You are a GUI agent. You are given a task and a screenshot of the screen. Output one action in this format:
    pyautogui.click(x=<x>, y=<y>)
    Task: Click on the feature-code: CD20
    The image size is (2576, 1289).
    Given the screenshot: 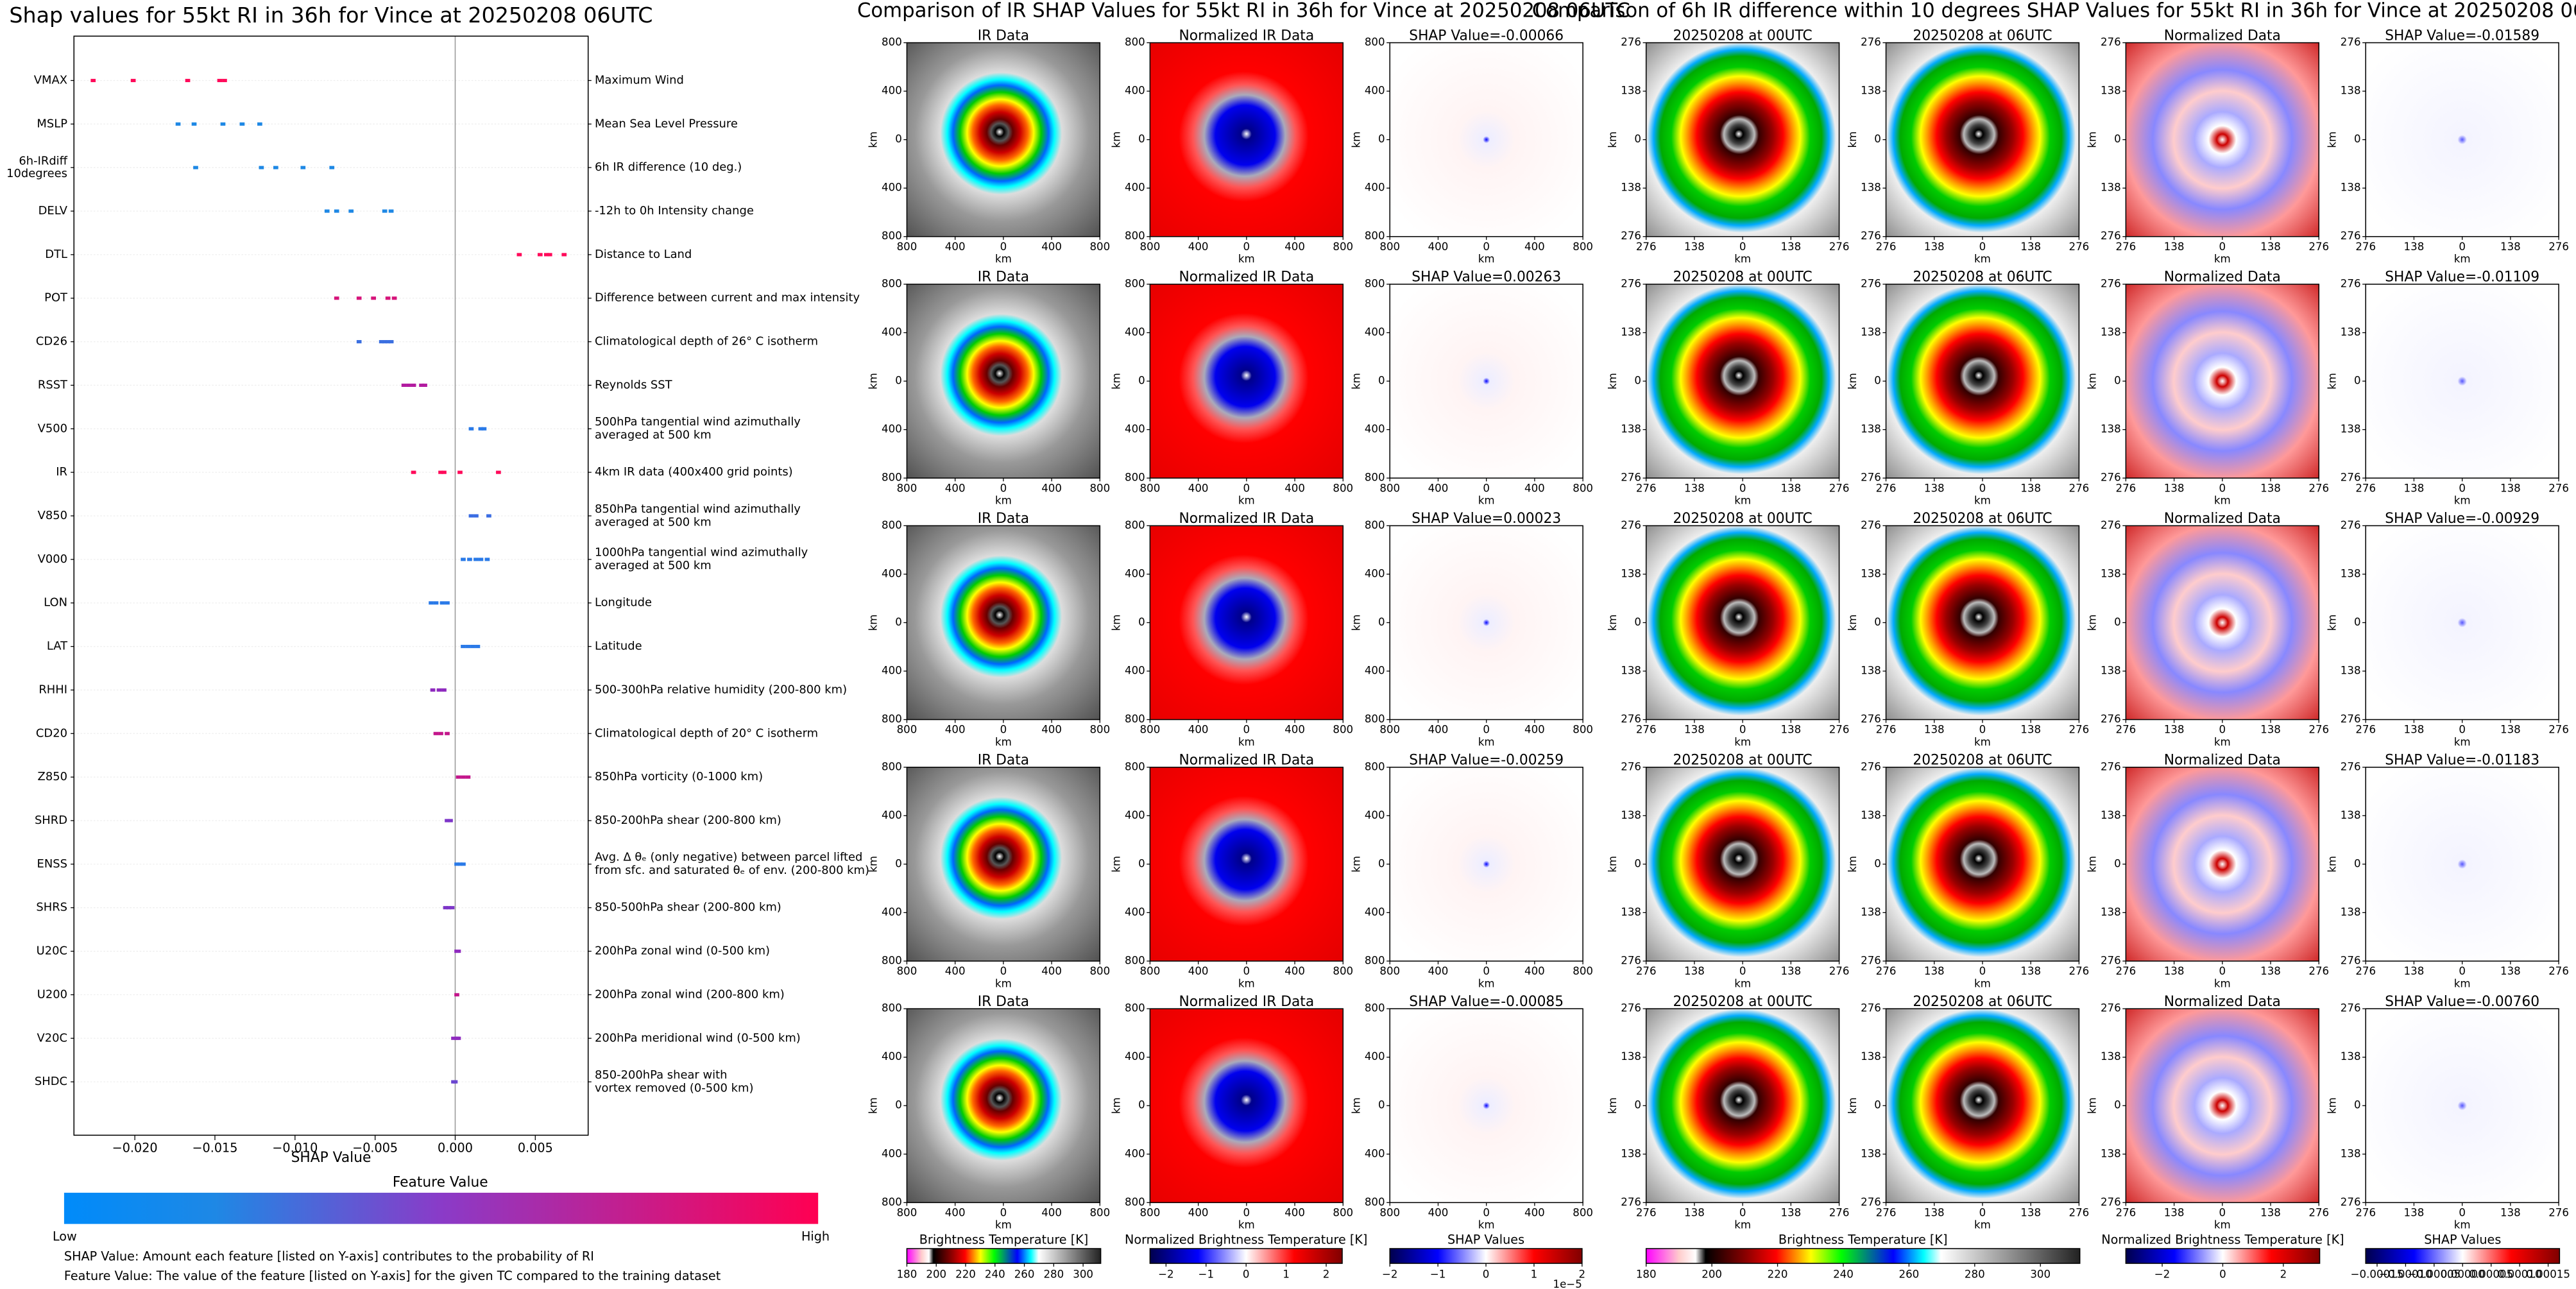 What is the action you would take?
    pyautogui.click(x=51, y=733)
    